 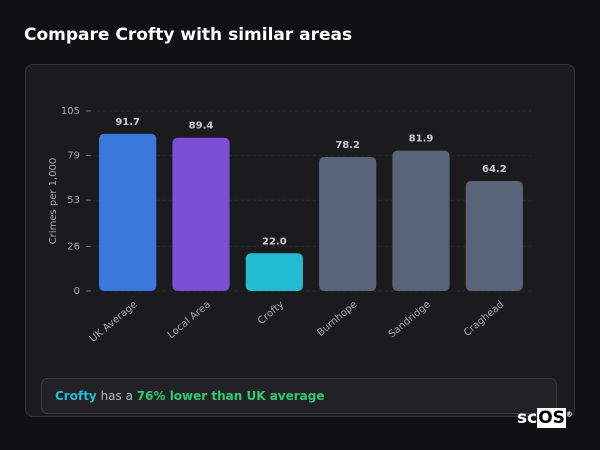 What do you see at coordinates (116, 396) in the screenshot?
I see `summary-text: has a` at bounding box center [116, 396].